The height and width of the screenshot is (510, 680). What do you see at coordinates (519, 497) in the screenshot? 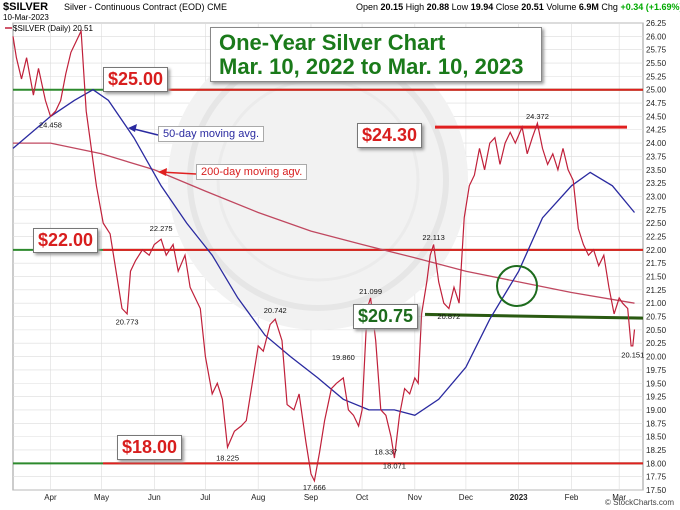
I see `x-month-label: 2023` at bounding box center [519, 497].